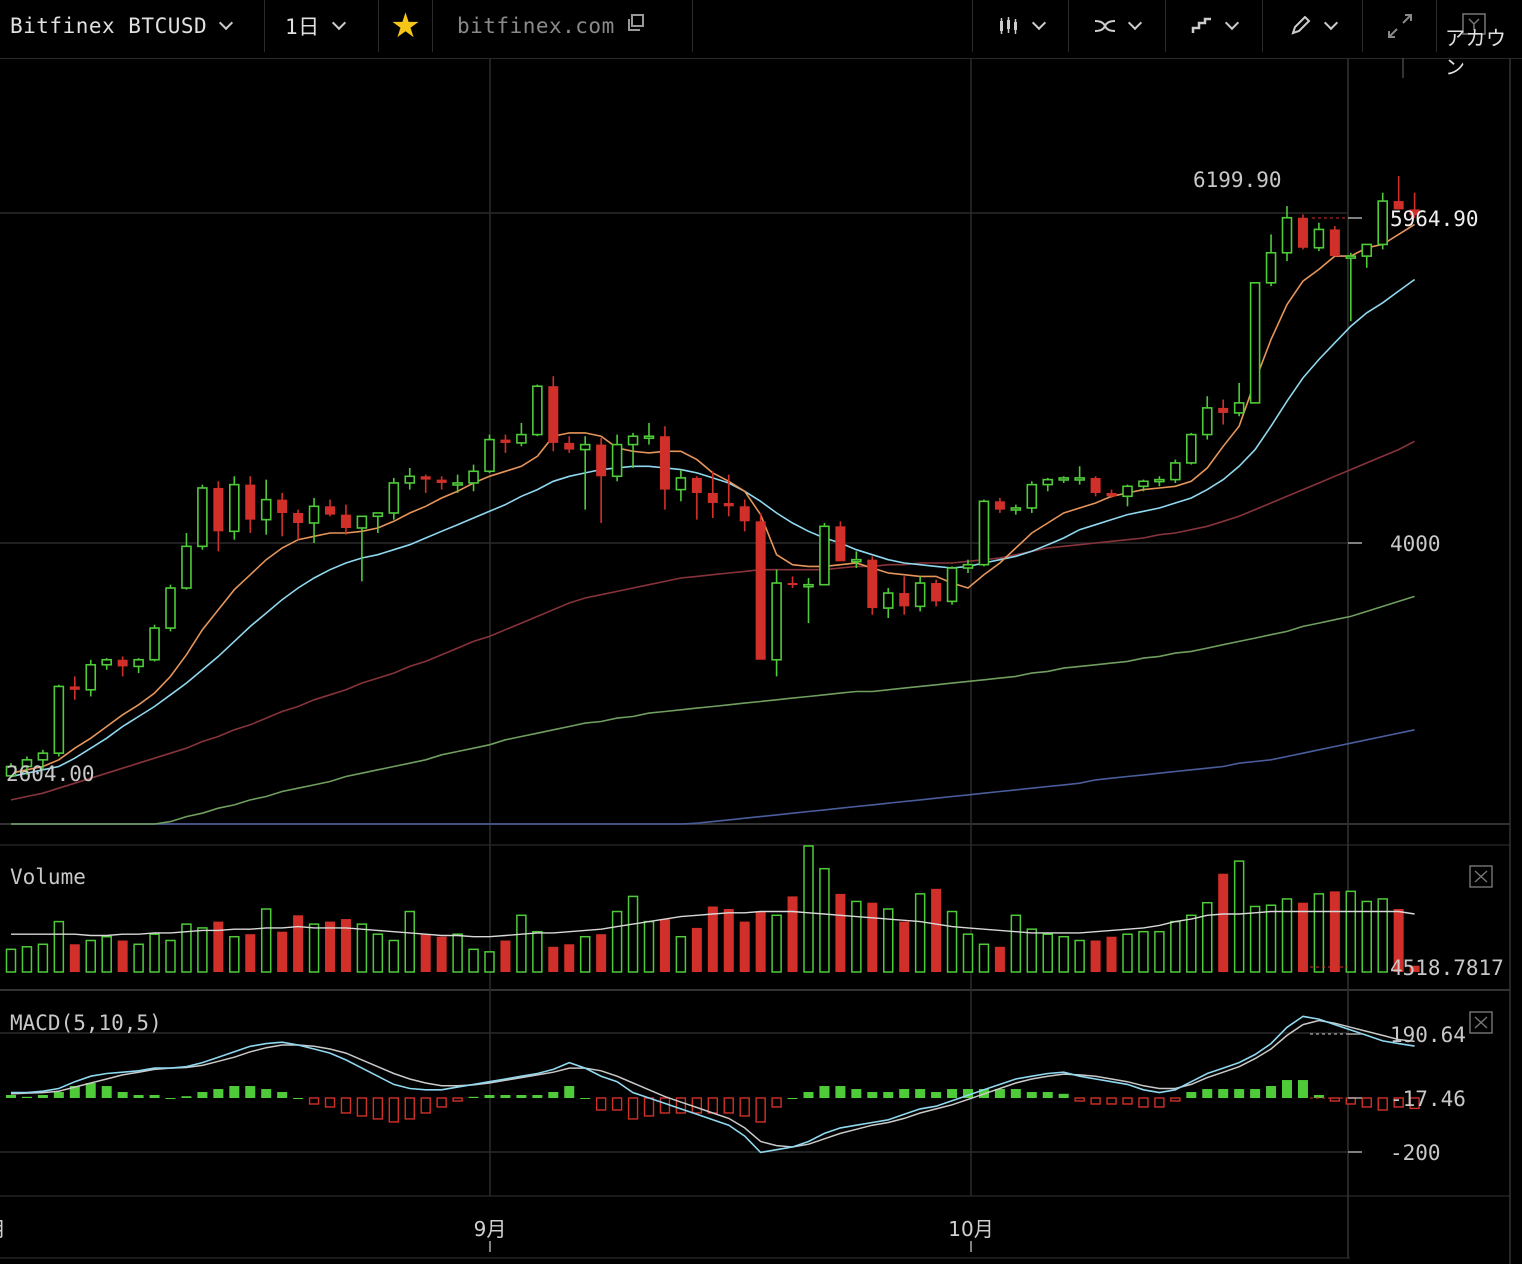  I want to click on settings-icon, so click(1474, 24).